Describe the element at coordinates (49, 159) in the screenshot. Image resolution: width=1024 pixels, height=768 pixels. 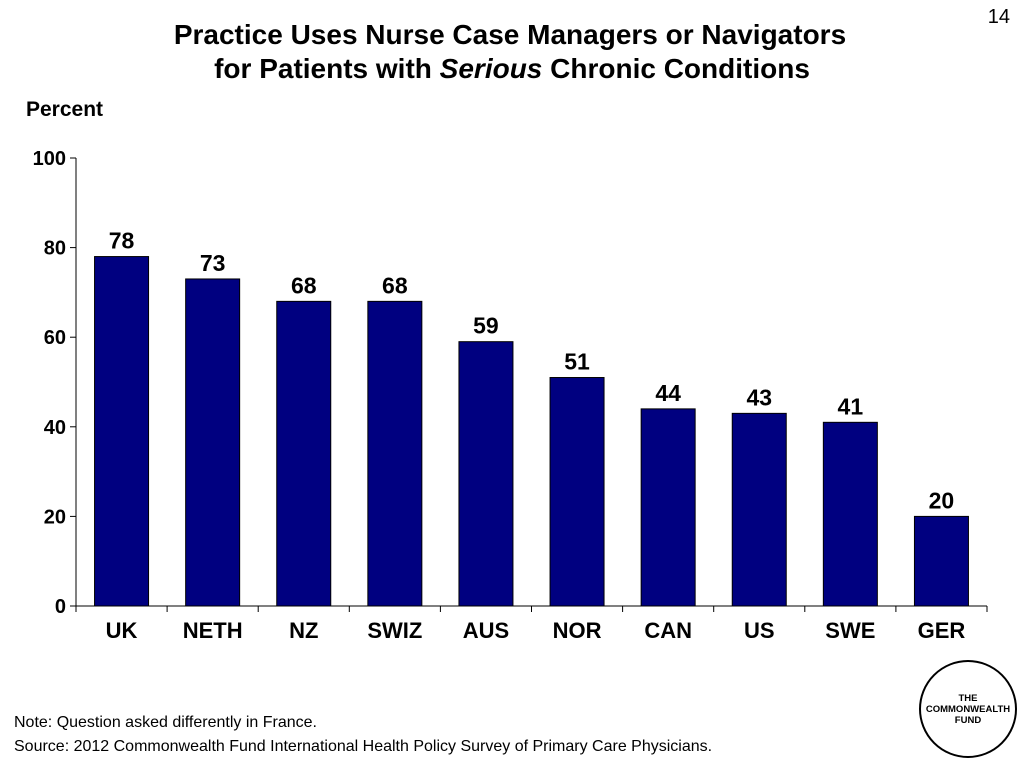
I see `y-tick-label: 100` at that location.